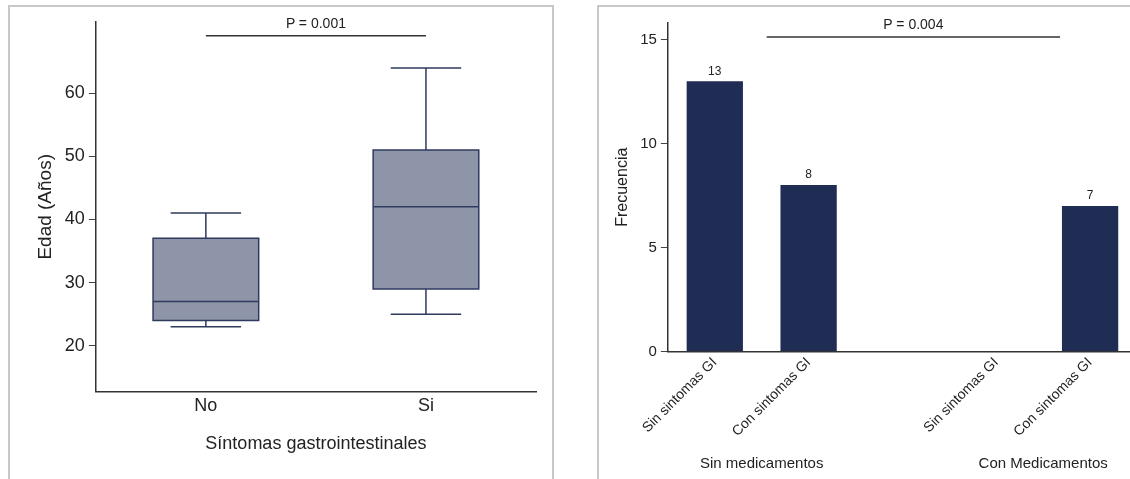 This screenshot has width=1130, height=479. What do you see at coordinates (74, 281) in the screenshot?
I see `y-tick-label: 30` at bounding box center [74, 281].